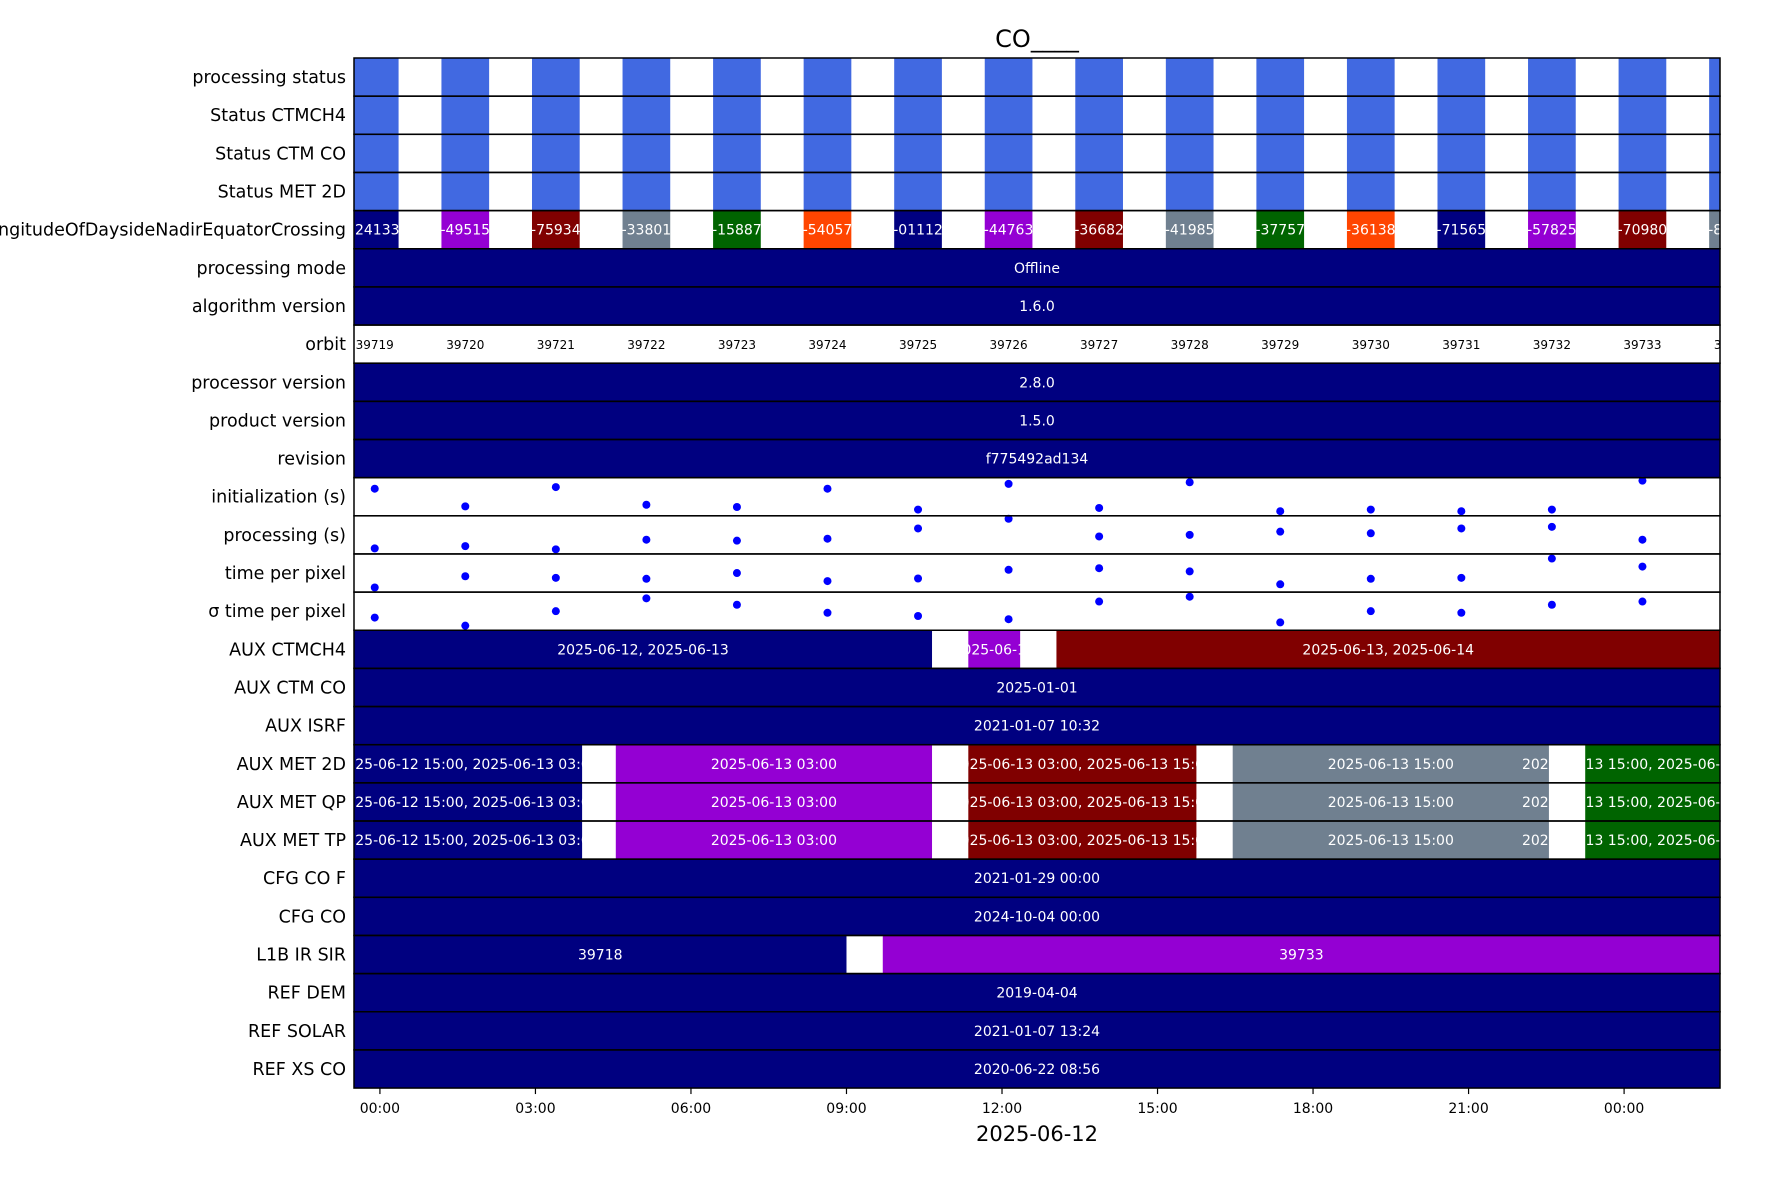 This screenshot has height=1181, width=1771. I want to click on row-label: AUX CTM CO, so click(290, 688).